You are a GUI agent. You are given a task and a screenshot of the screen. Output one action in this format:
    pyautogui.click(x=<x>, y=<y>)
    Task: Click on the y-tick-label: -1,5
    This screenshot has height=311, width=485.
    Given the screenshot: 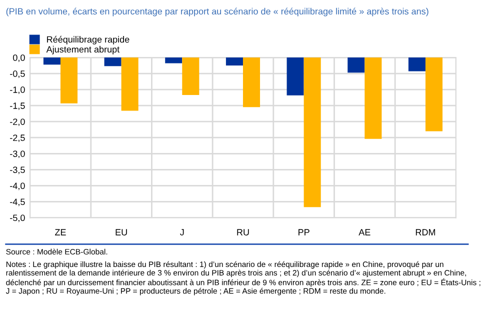 What is the action you would take?
    pyautogui.click(x=17, y=106)
    